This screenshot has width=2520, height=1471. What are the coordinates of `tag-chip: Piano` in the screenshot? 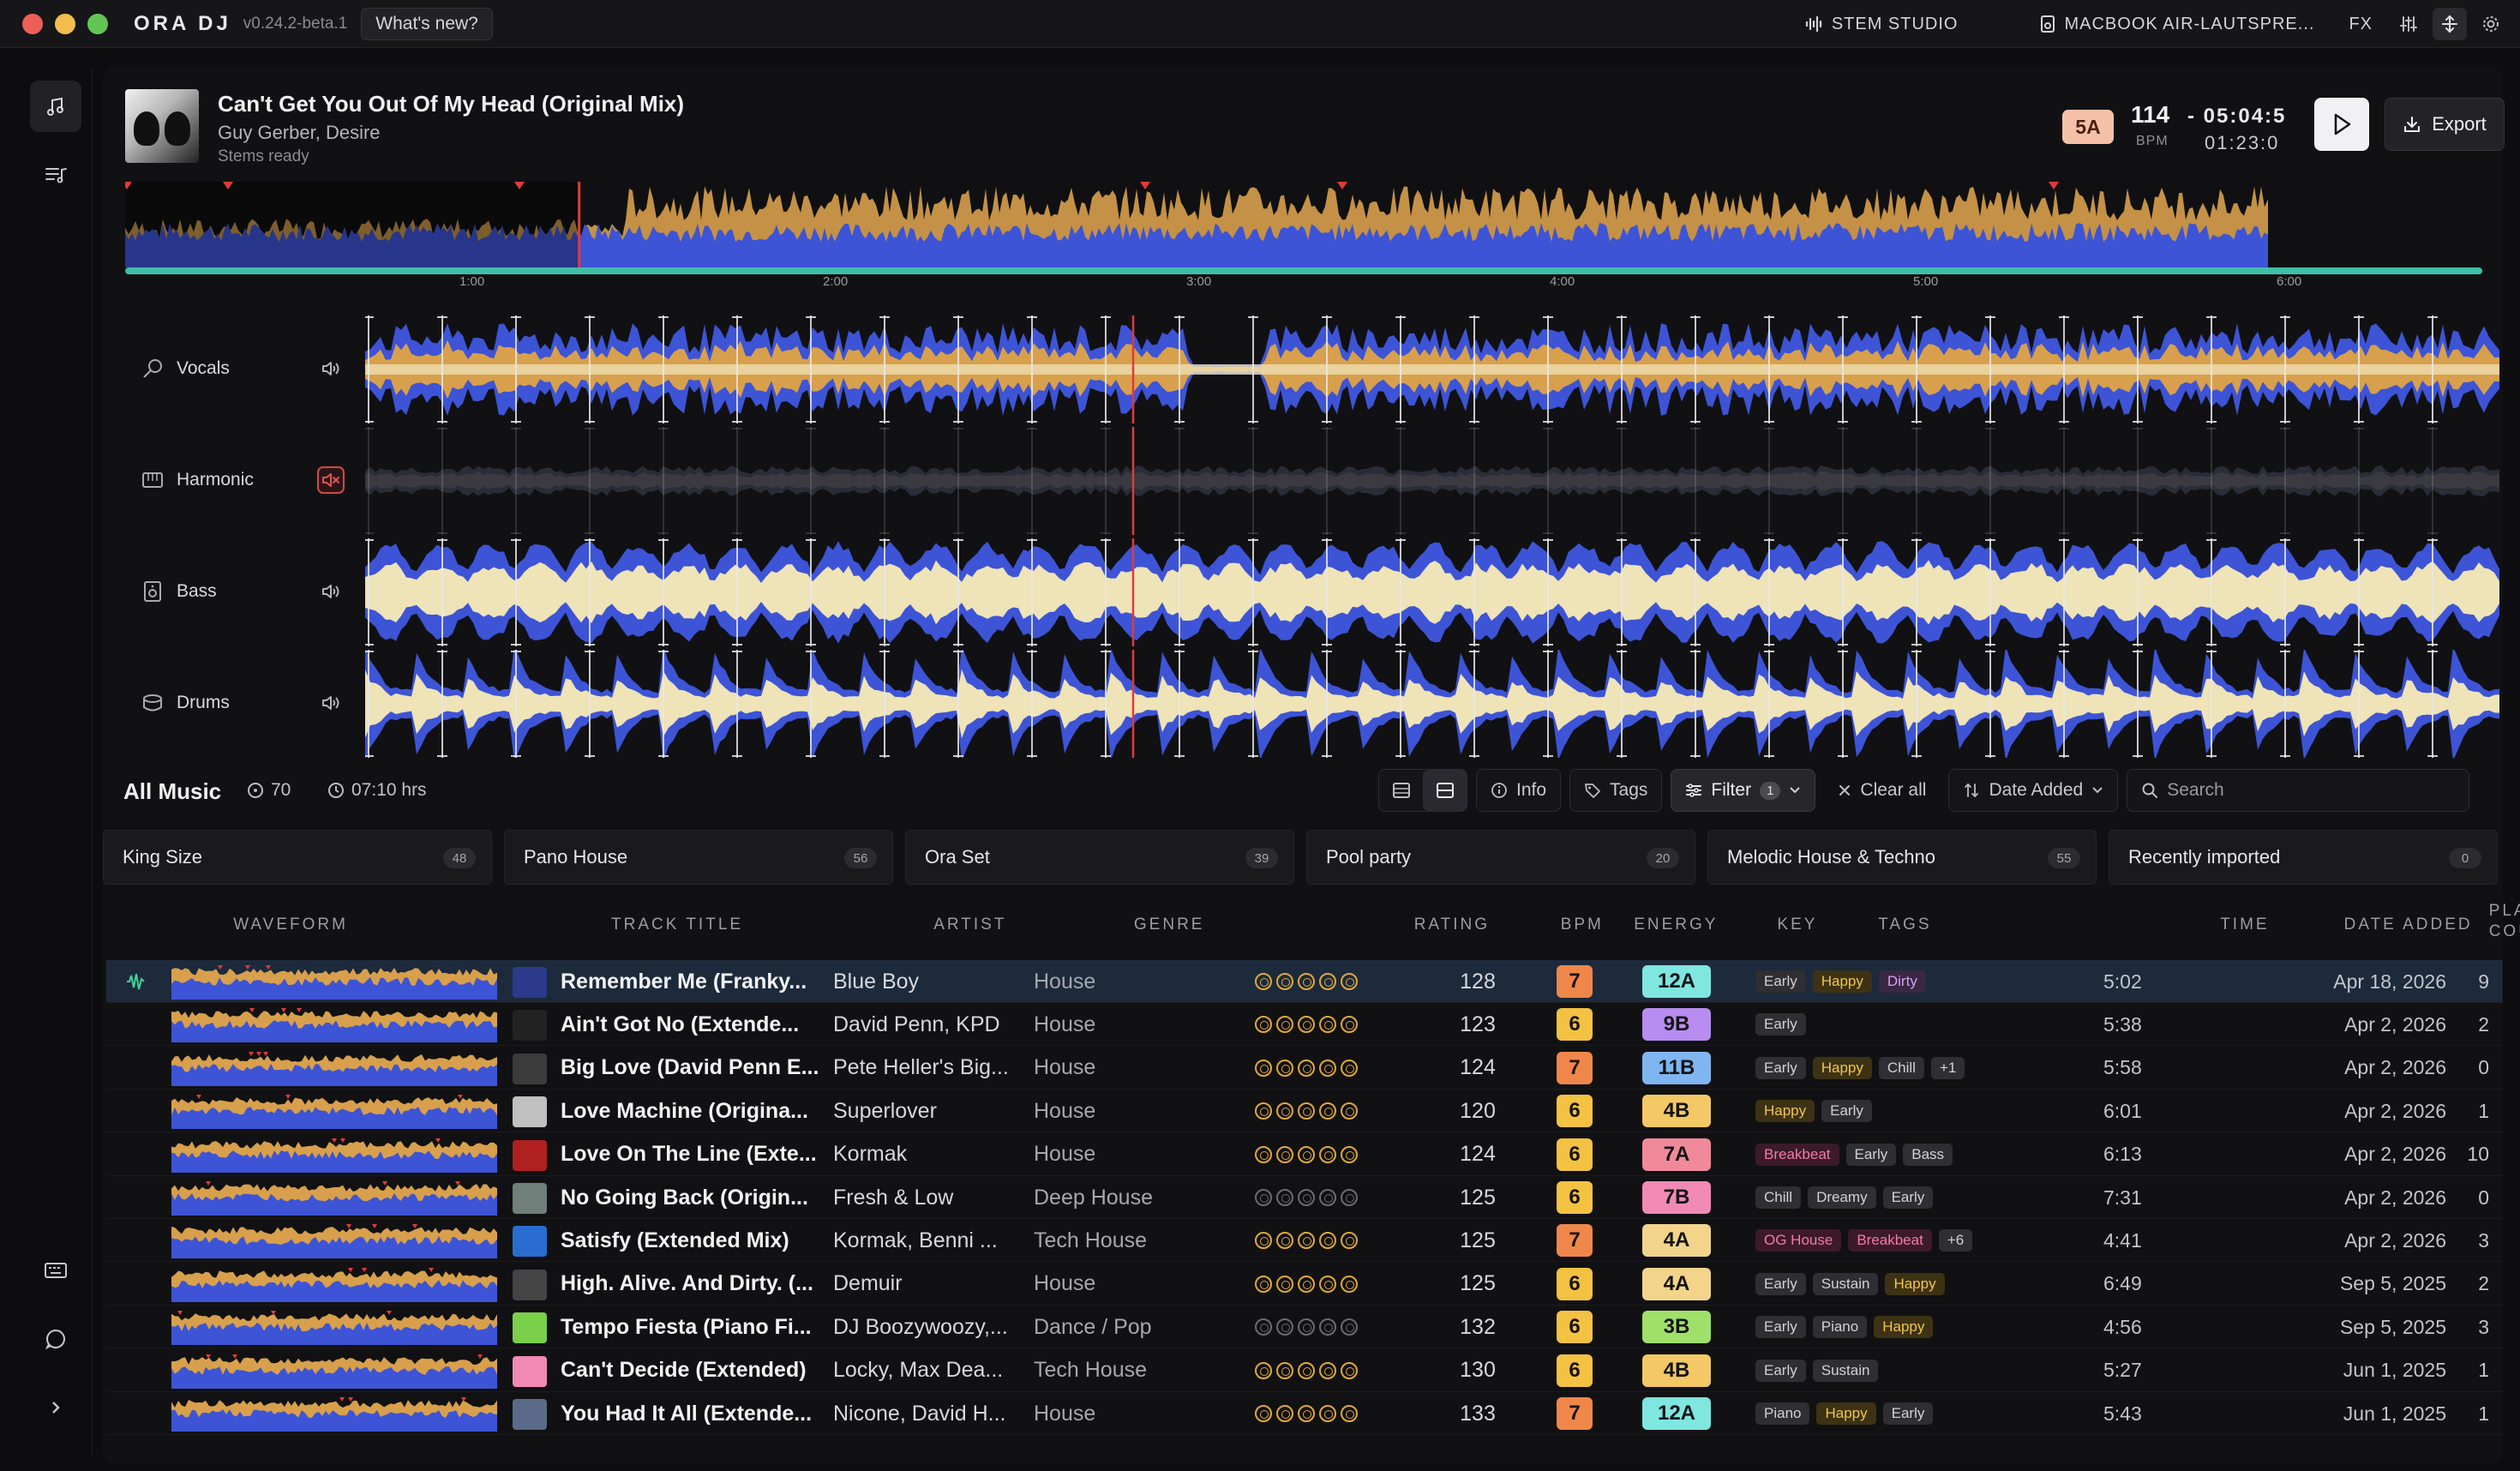 It's located at (1840, 1327).